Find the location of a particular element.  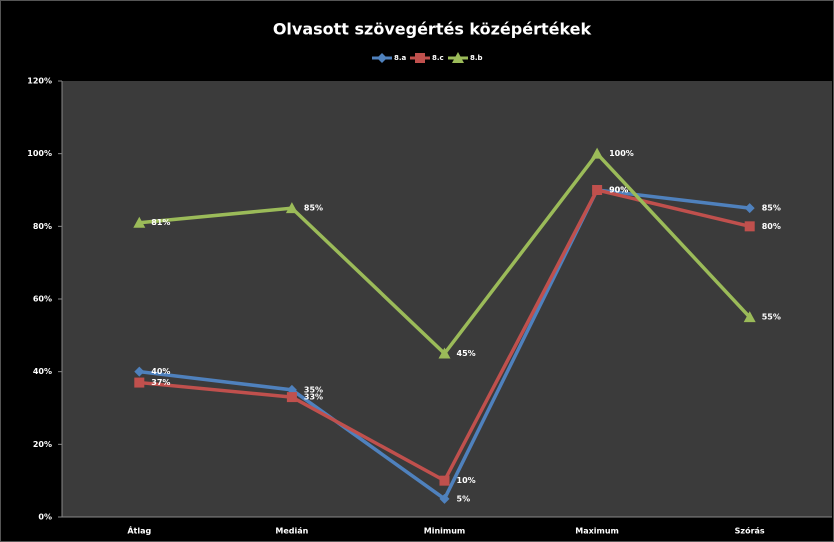

data-label: 10% is located at coordinates (466, 480).